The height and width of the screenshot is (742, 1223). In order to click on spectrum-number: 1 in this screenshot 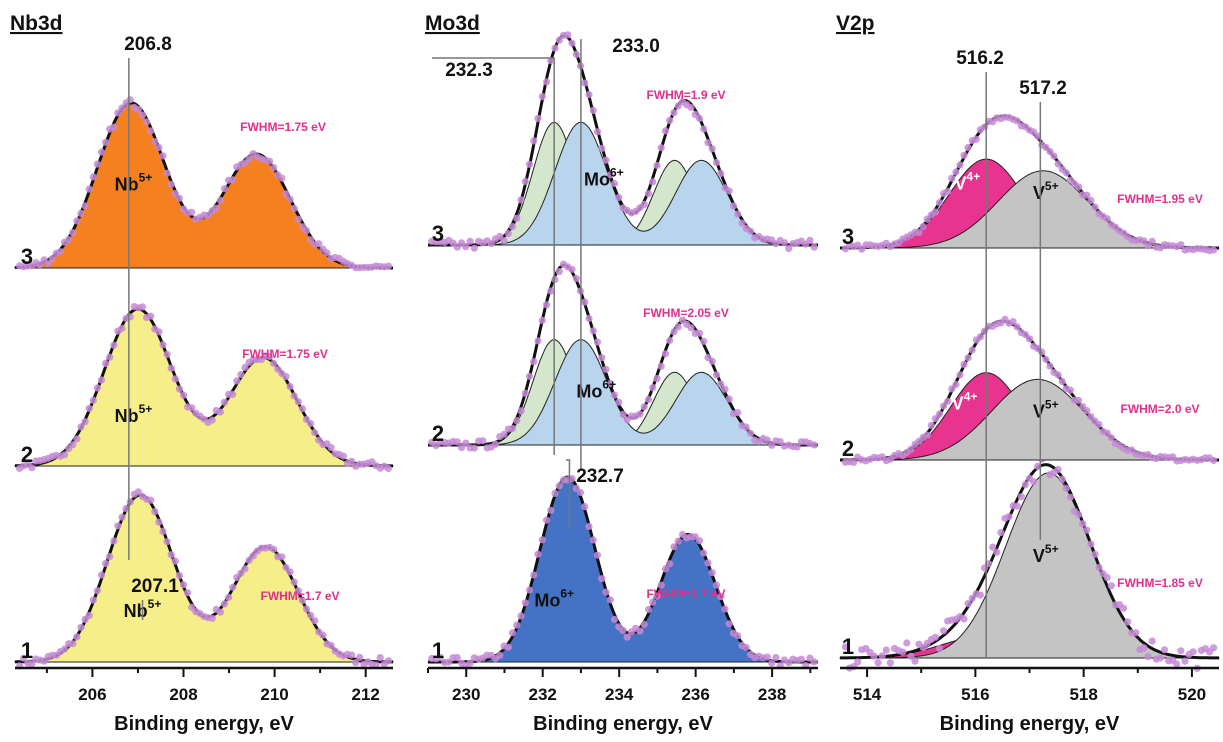, I will do `click(27, 650)`.